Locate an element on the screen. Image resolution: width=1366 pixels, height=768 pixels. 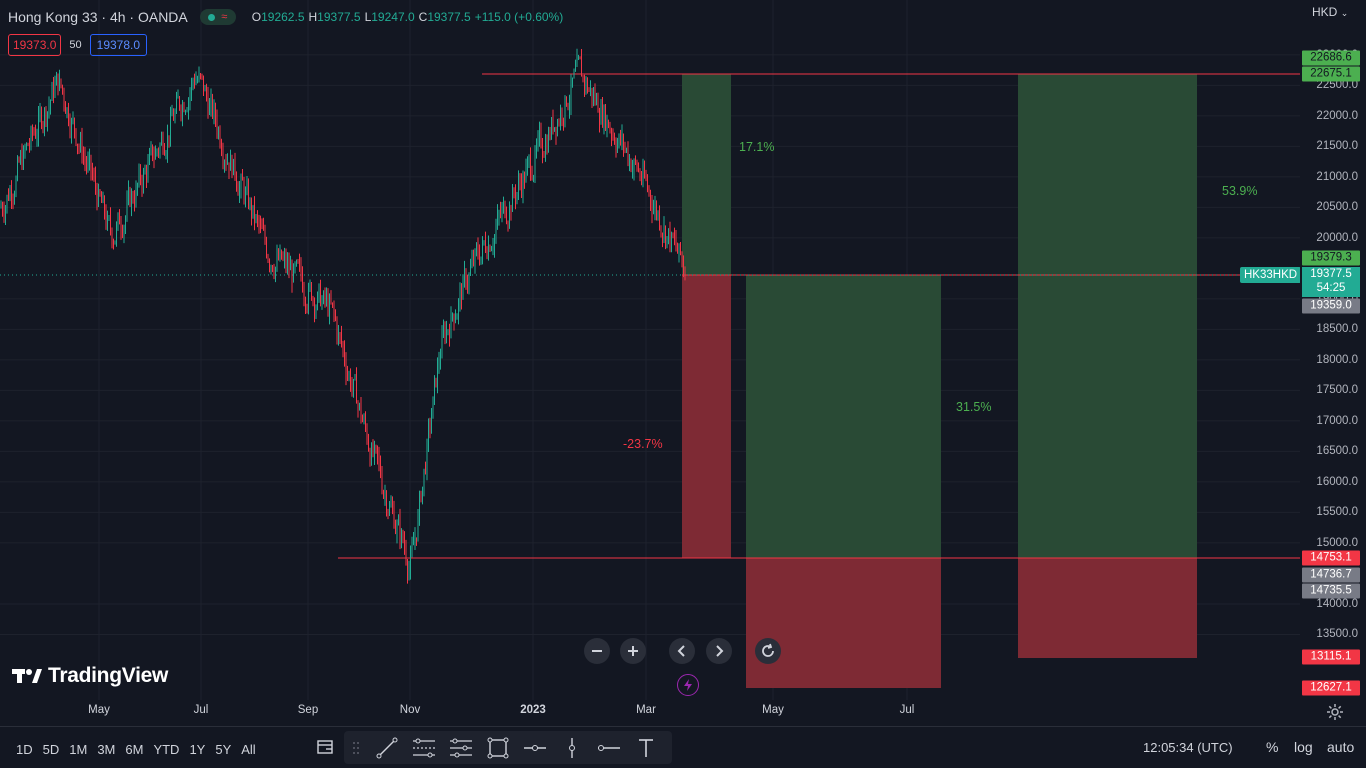
ohlc-low: L19247.0 is located at coordinates (389, 17).